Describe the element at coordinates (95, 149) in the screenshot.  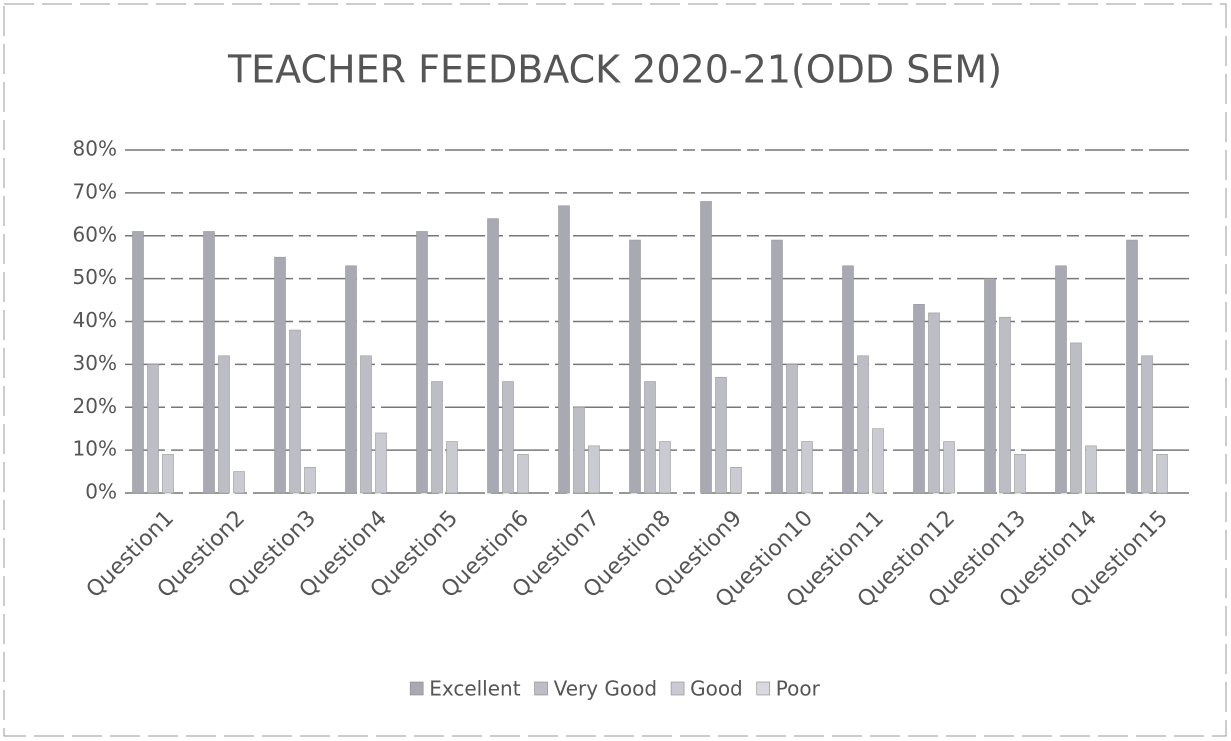
I see `y-tick-label: 80%` at that location.